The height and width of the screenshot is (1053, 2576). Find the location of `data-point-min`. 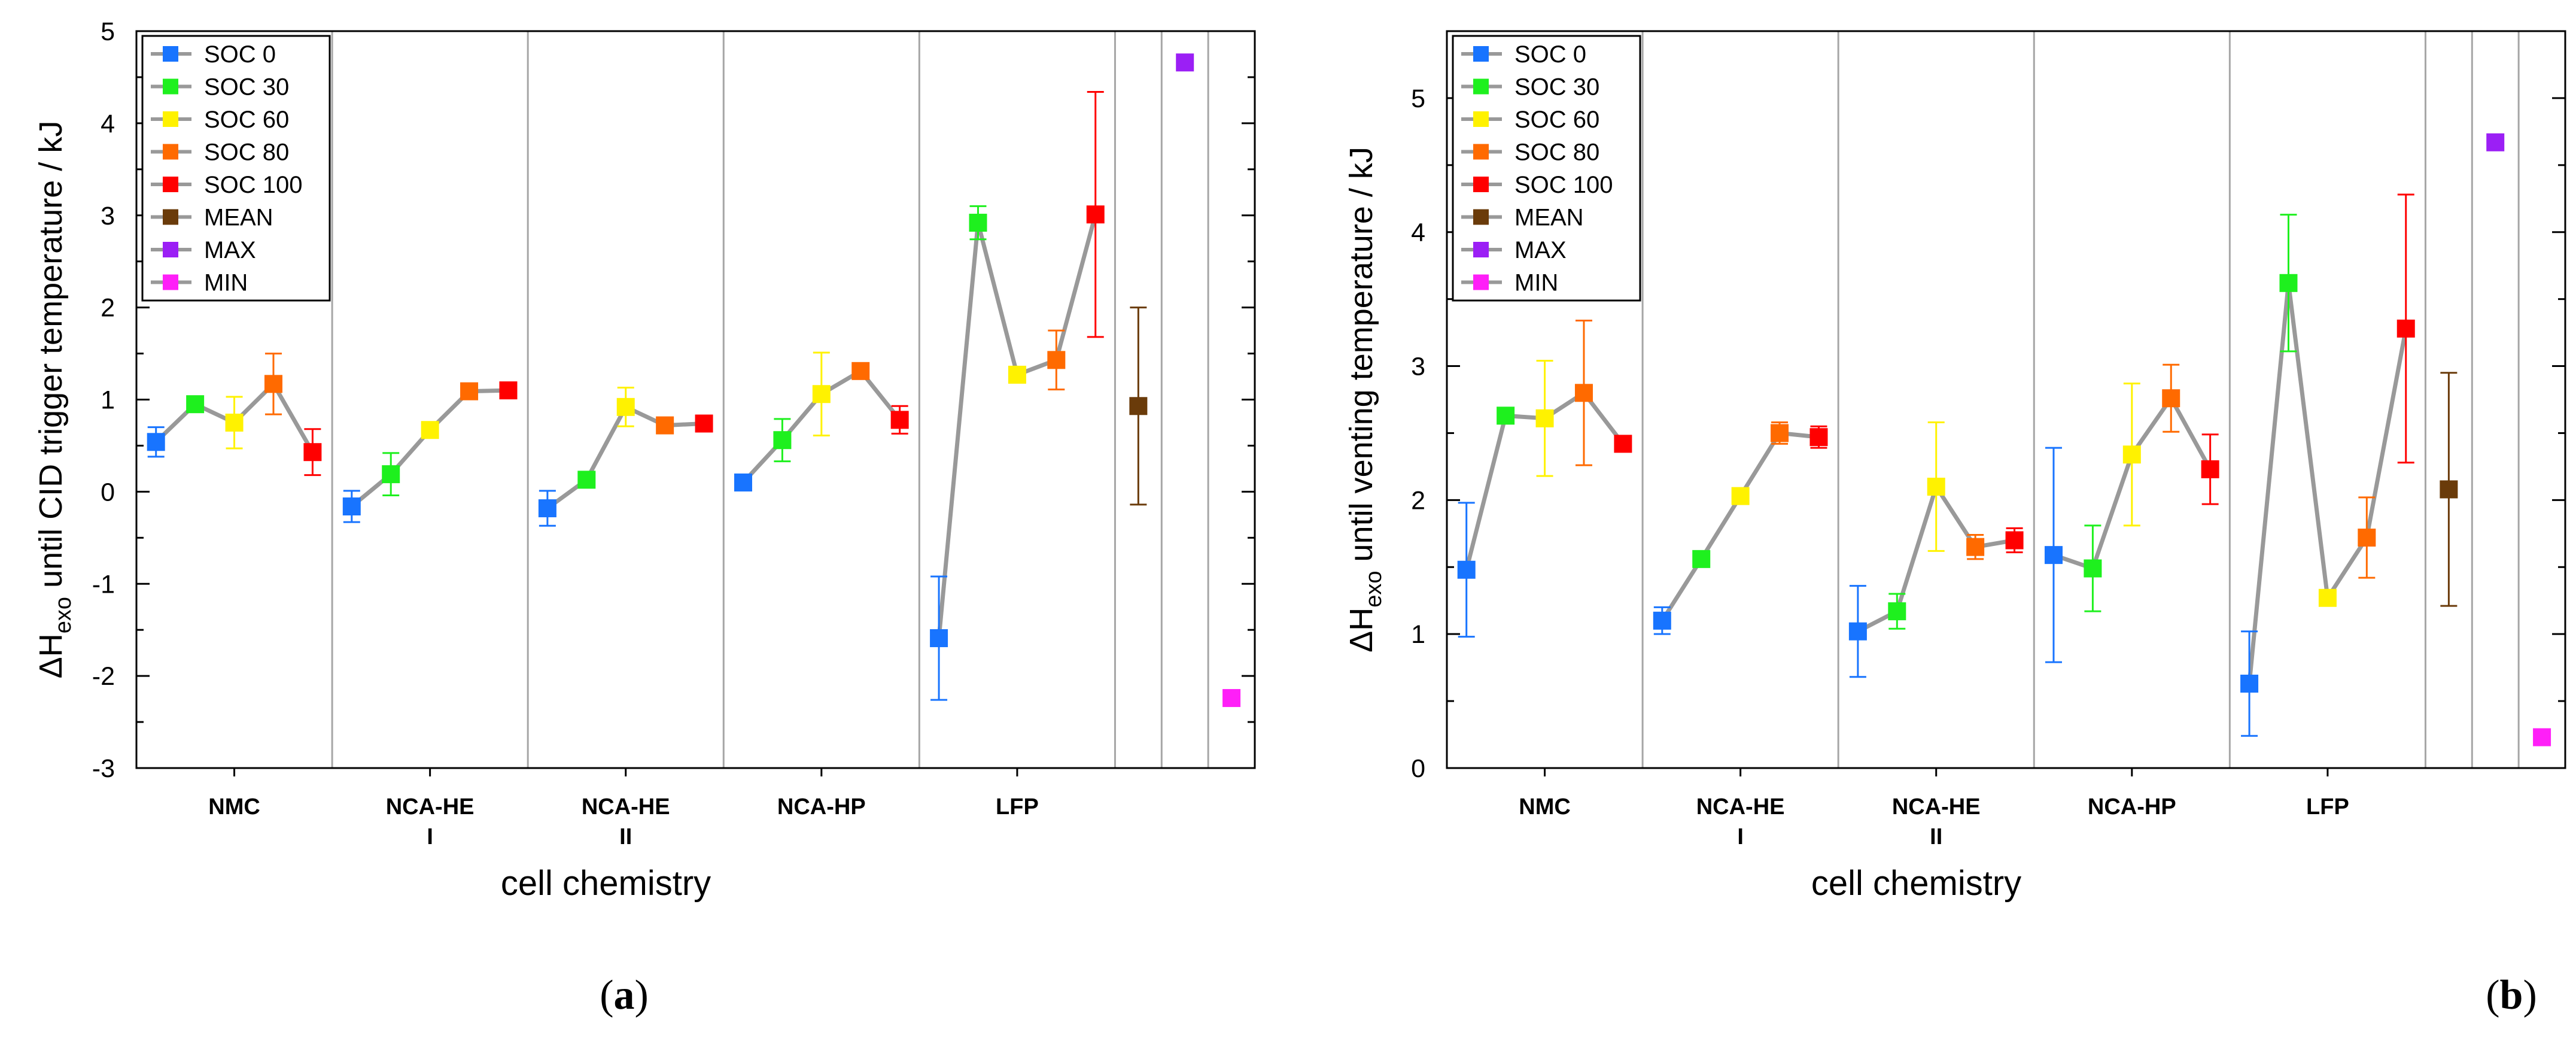

data-point-min is located at coordinates (2542, 737).